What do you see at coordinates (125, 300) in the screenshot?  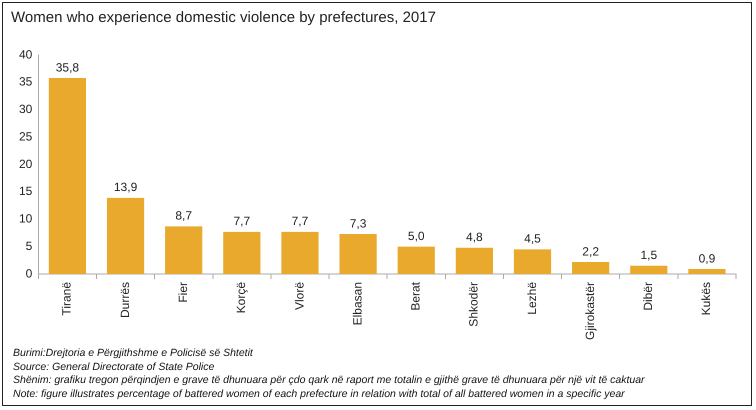 I see `x-tick-label: Durrës` at bounding box center [125, 300].